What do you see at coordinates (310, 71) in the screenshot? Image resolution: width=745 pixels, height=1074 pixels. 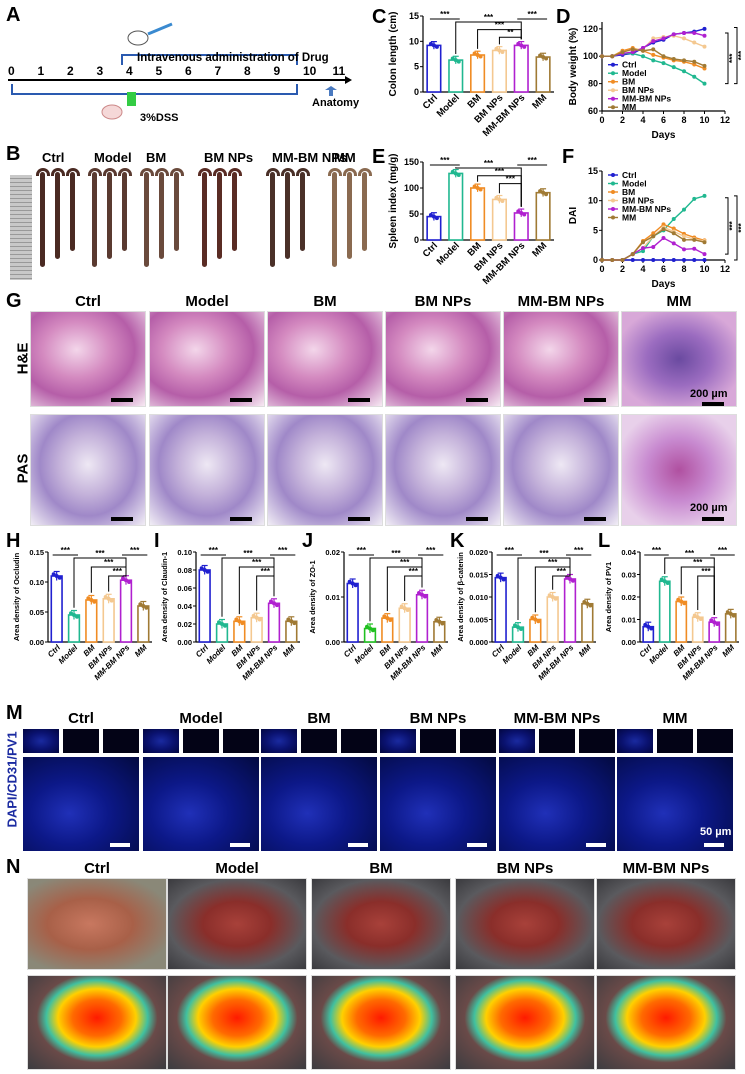 I see `timeline-day-10: 10` at bounding box center [310, 71].